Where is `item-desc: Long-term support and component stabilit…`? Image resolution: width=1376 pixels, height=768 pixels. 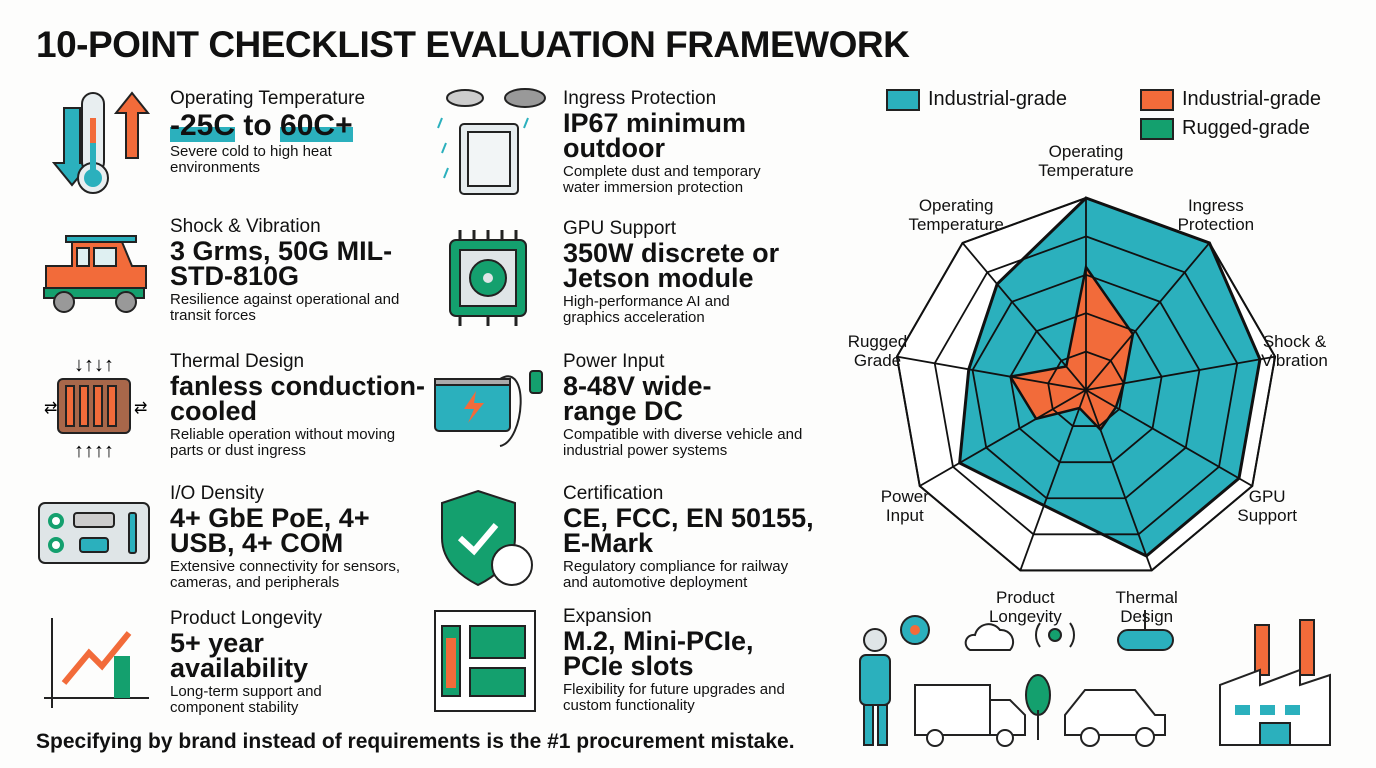 item-desc: Long-term support and component stabilit… is located at coordinates (246, 699).